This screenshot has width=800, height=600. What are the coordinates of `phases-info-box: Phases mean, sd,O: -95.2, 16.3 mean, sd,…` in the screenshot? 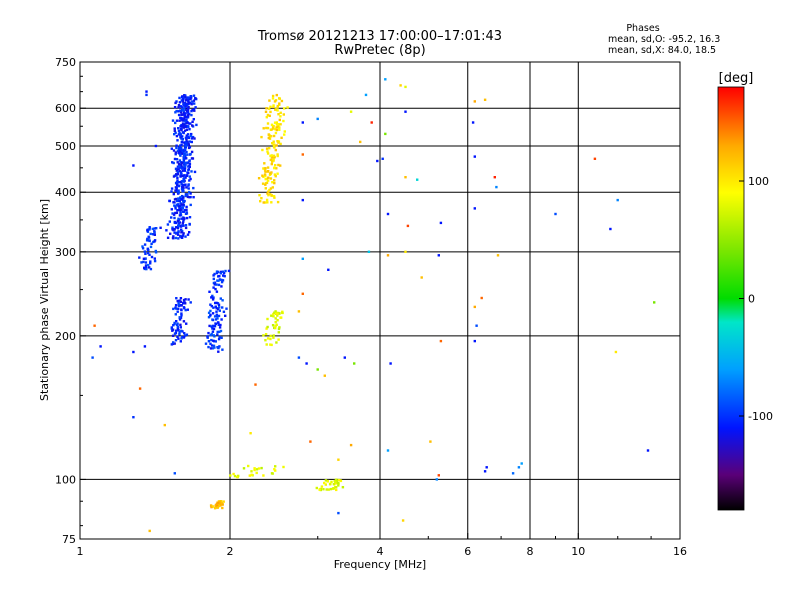 It's located at (664, 39).